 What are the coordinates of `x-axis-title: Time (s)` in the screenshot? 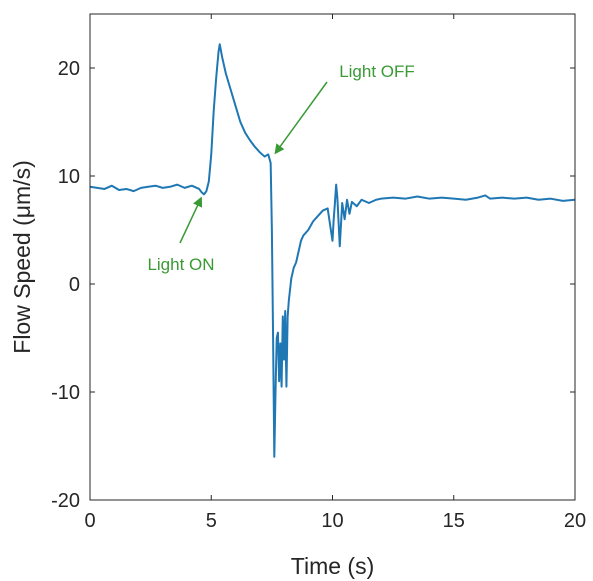 It's located at (332, 566).